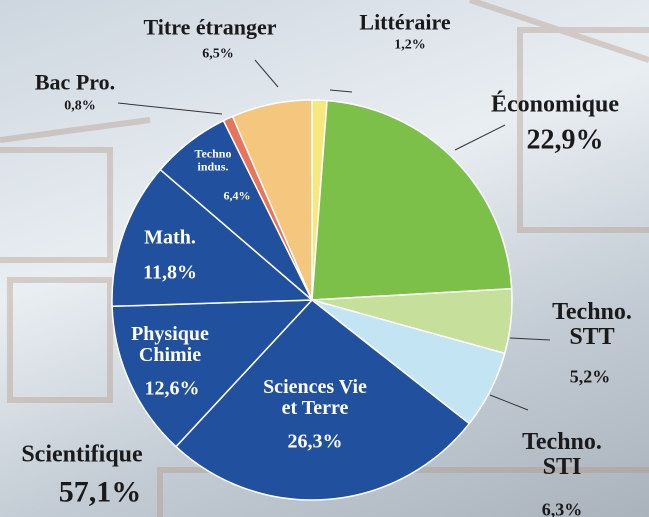 The width and height of the screenshot is (649, 517). Describe the element at coordinates (172, 388) in the screenshot. I see `label: 12,6%` at that location.